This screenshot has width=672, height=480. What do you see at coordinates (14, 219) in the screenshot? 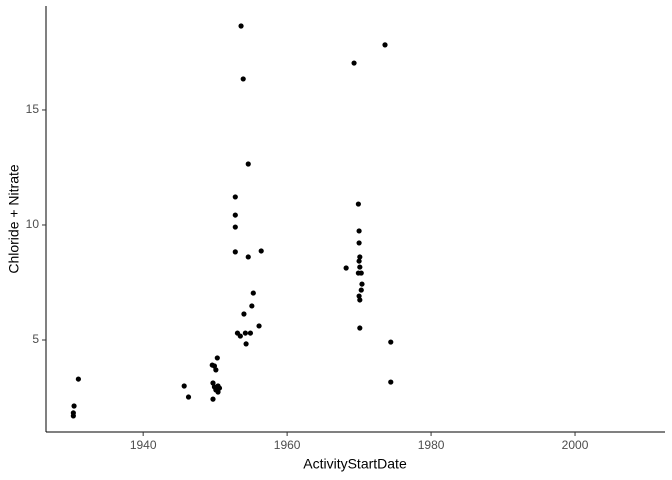
I see `y-axis-title: Chloride + Nitrate` at bounding box center [14, 219].